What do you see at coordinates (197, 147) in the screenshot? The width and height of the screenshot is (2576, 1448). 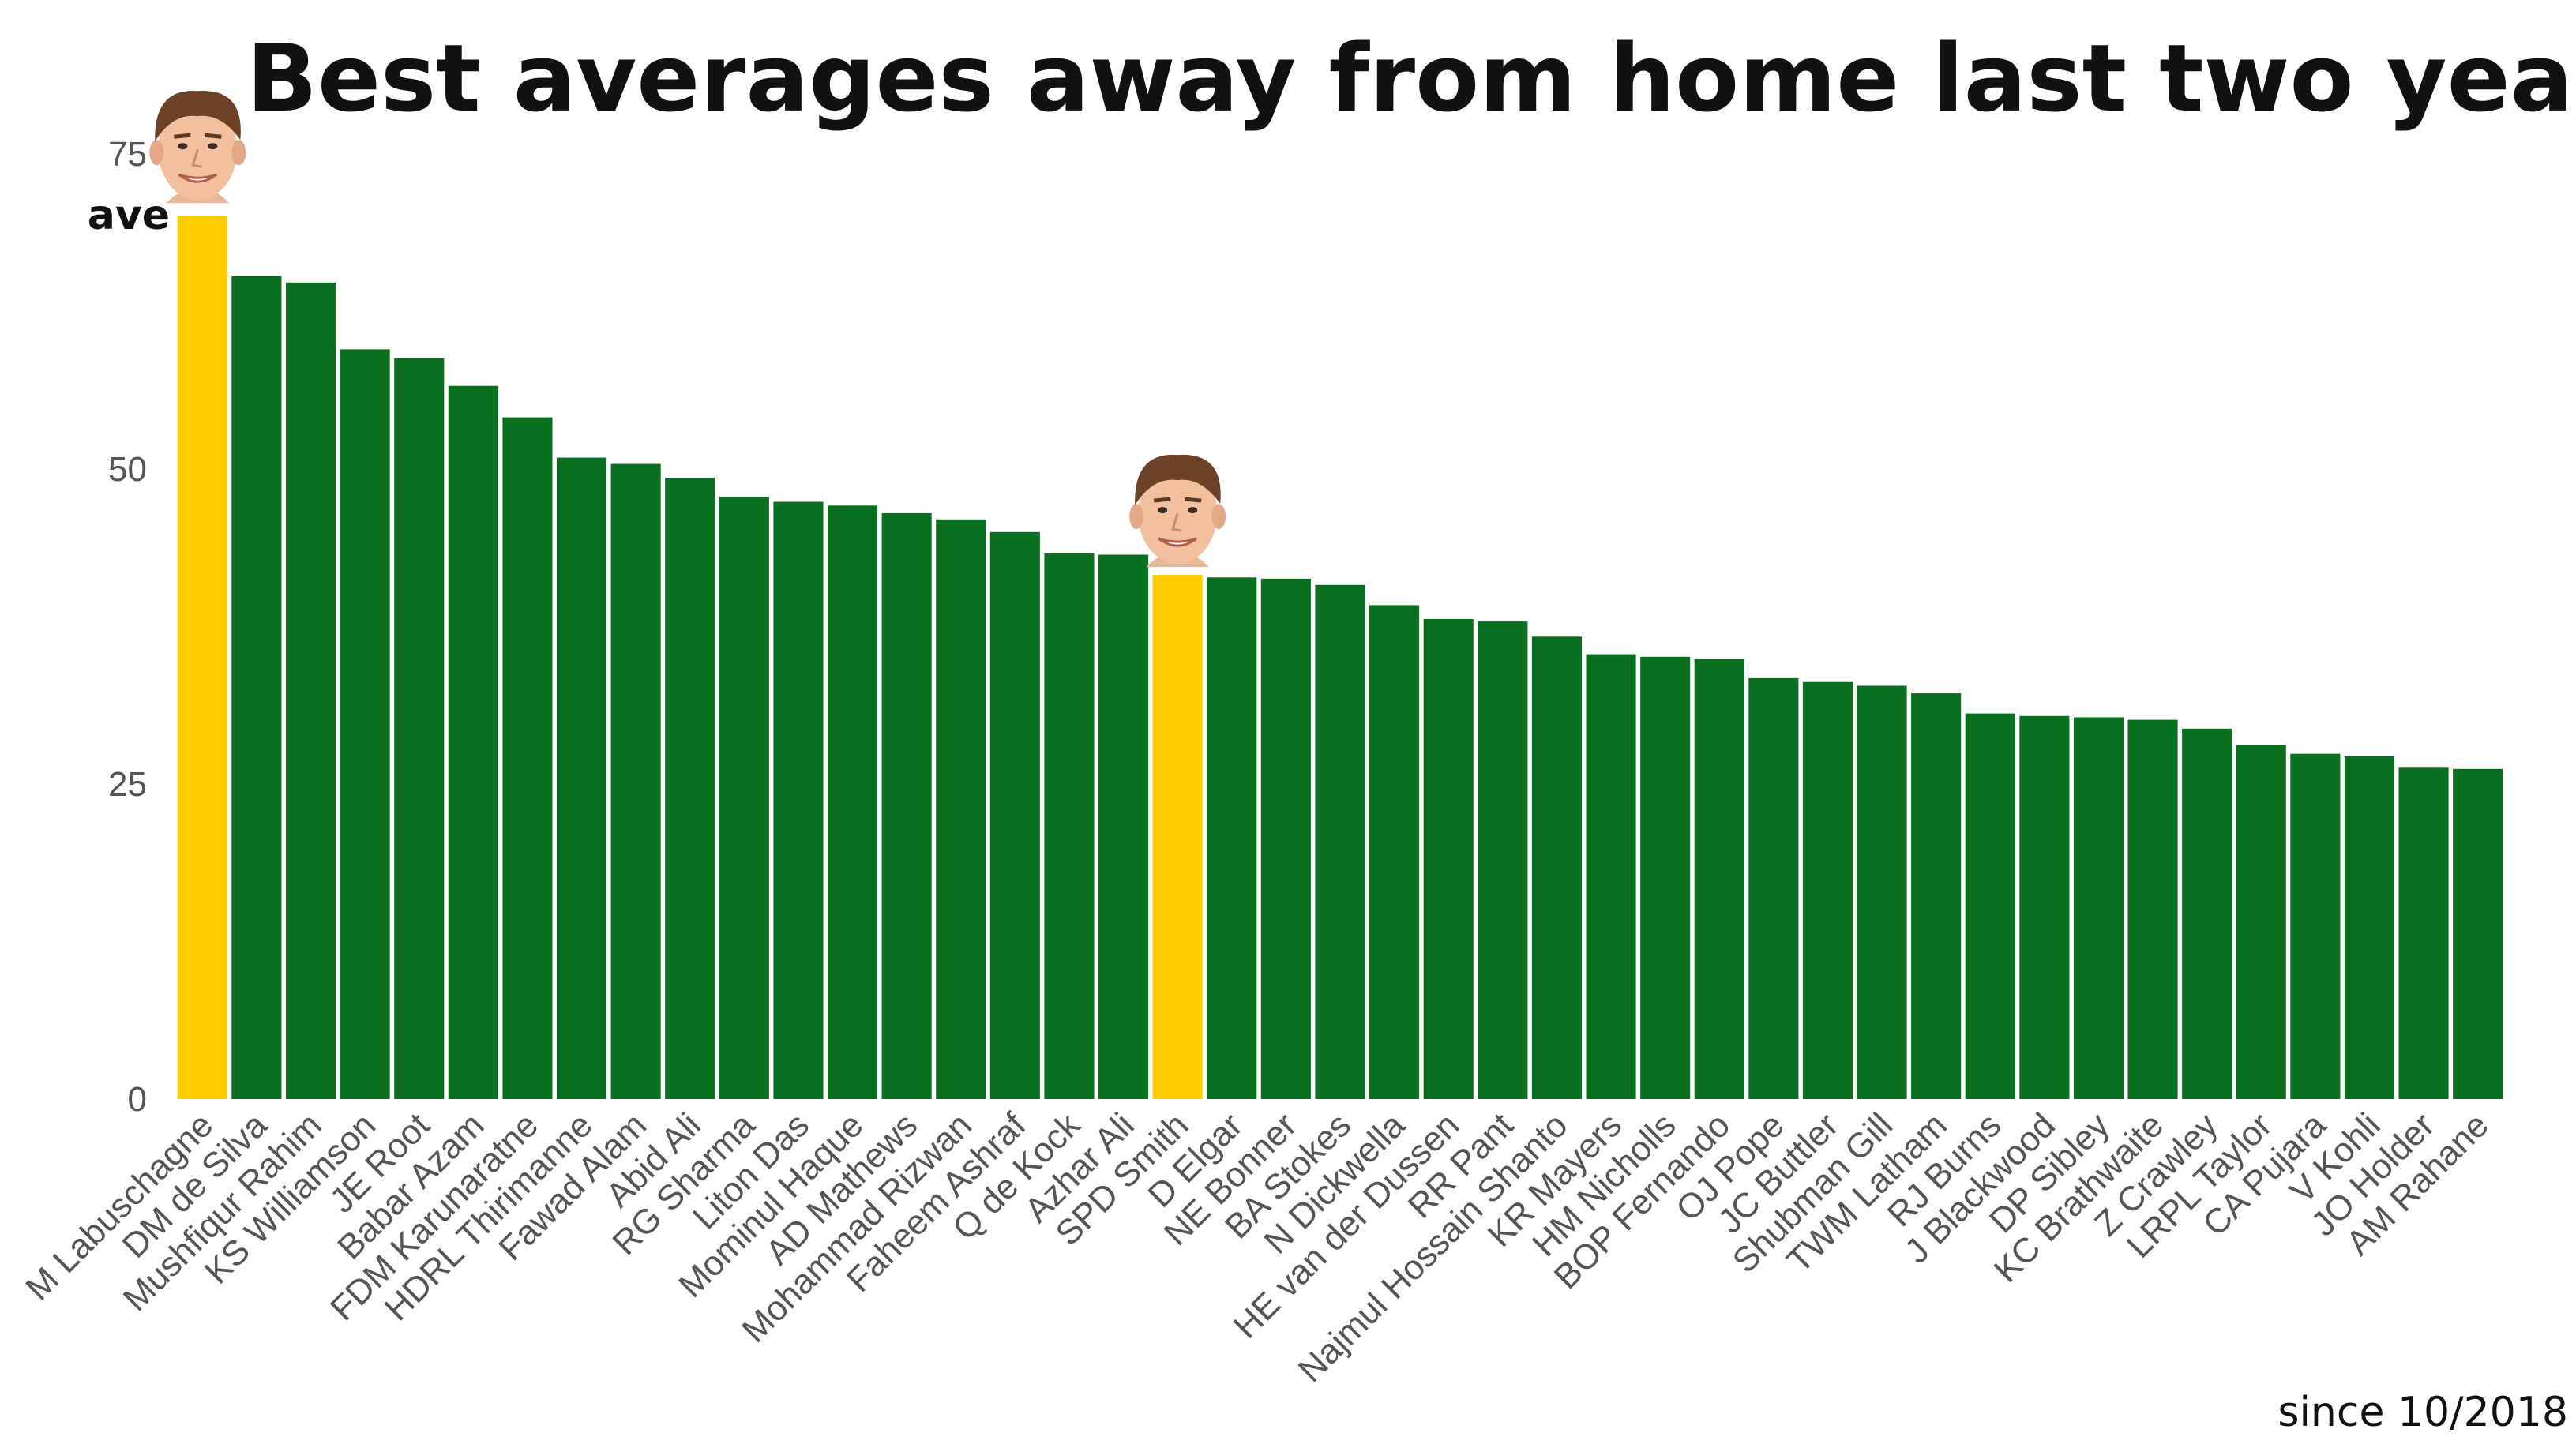 I see `player-face-labuschagne` at bounding box center [197, 147].